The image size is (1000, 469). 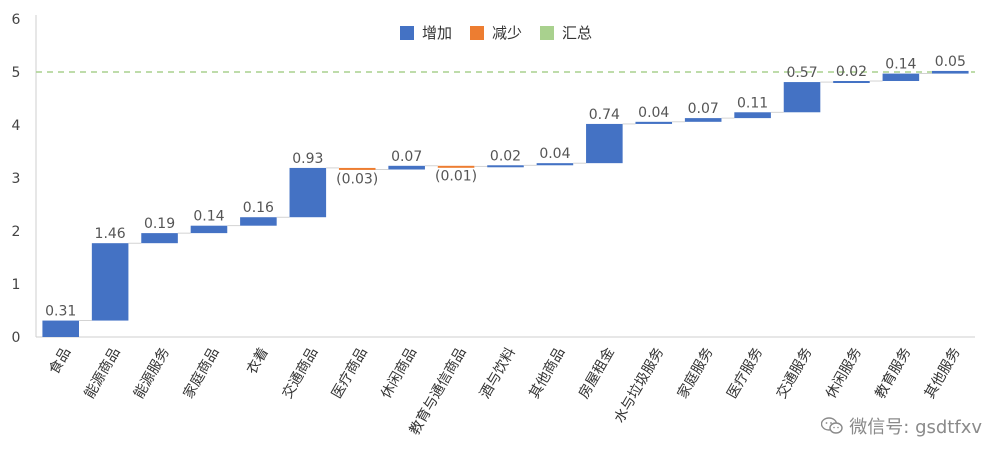 What do you see at coordinates (653, 113) in the screenshot?
I see `data-label-13: 0.04` at bounding box center [653, 113].